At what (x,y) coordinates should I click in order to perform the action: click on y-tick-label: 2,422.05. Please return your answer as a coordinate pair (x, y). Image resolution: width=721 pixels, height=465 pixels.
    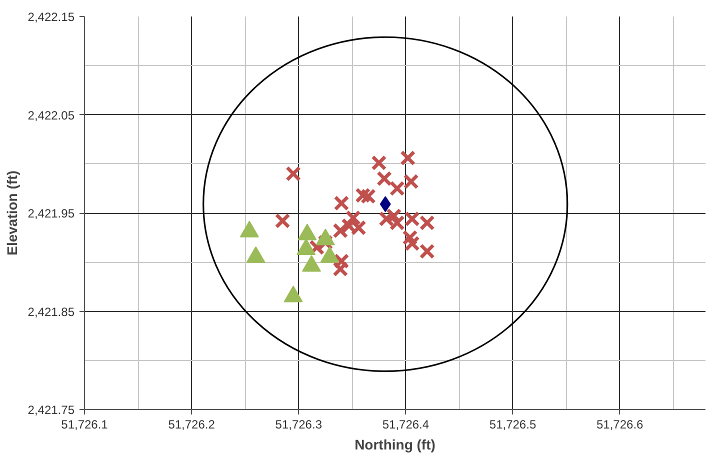
    Looking at the image, I should click on (51, 115).